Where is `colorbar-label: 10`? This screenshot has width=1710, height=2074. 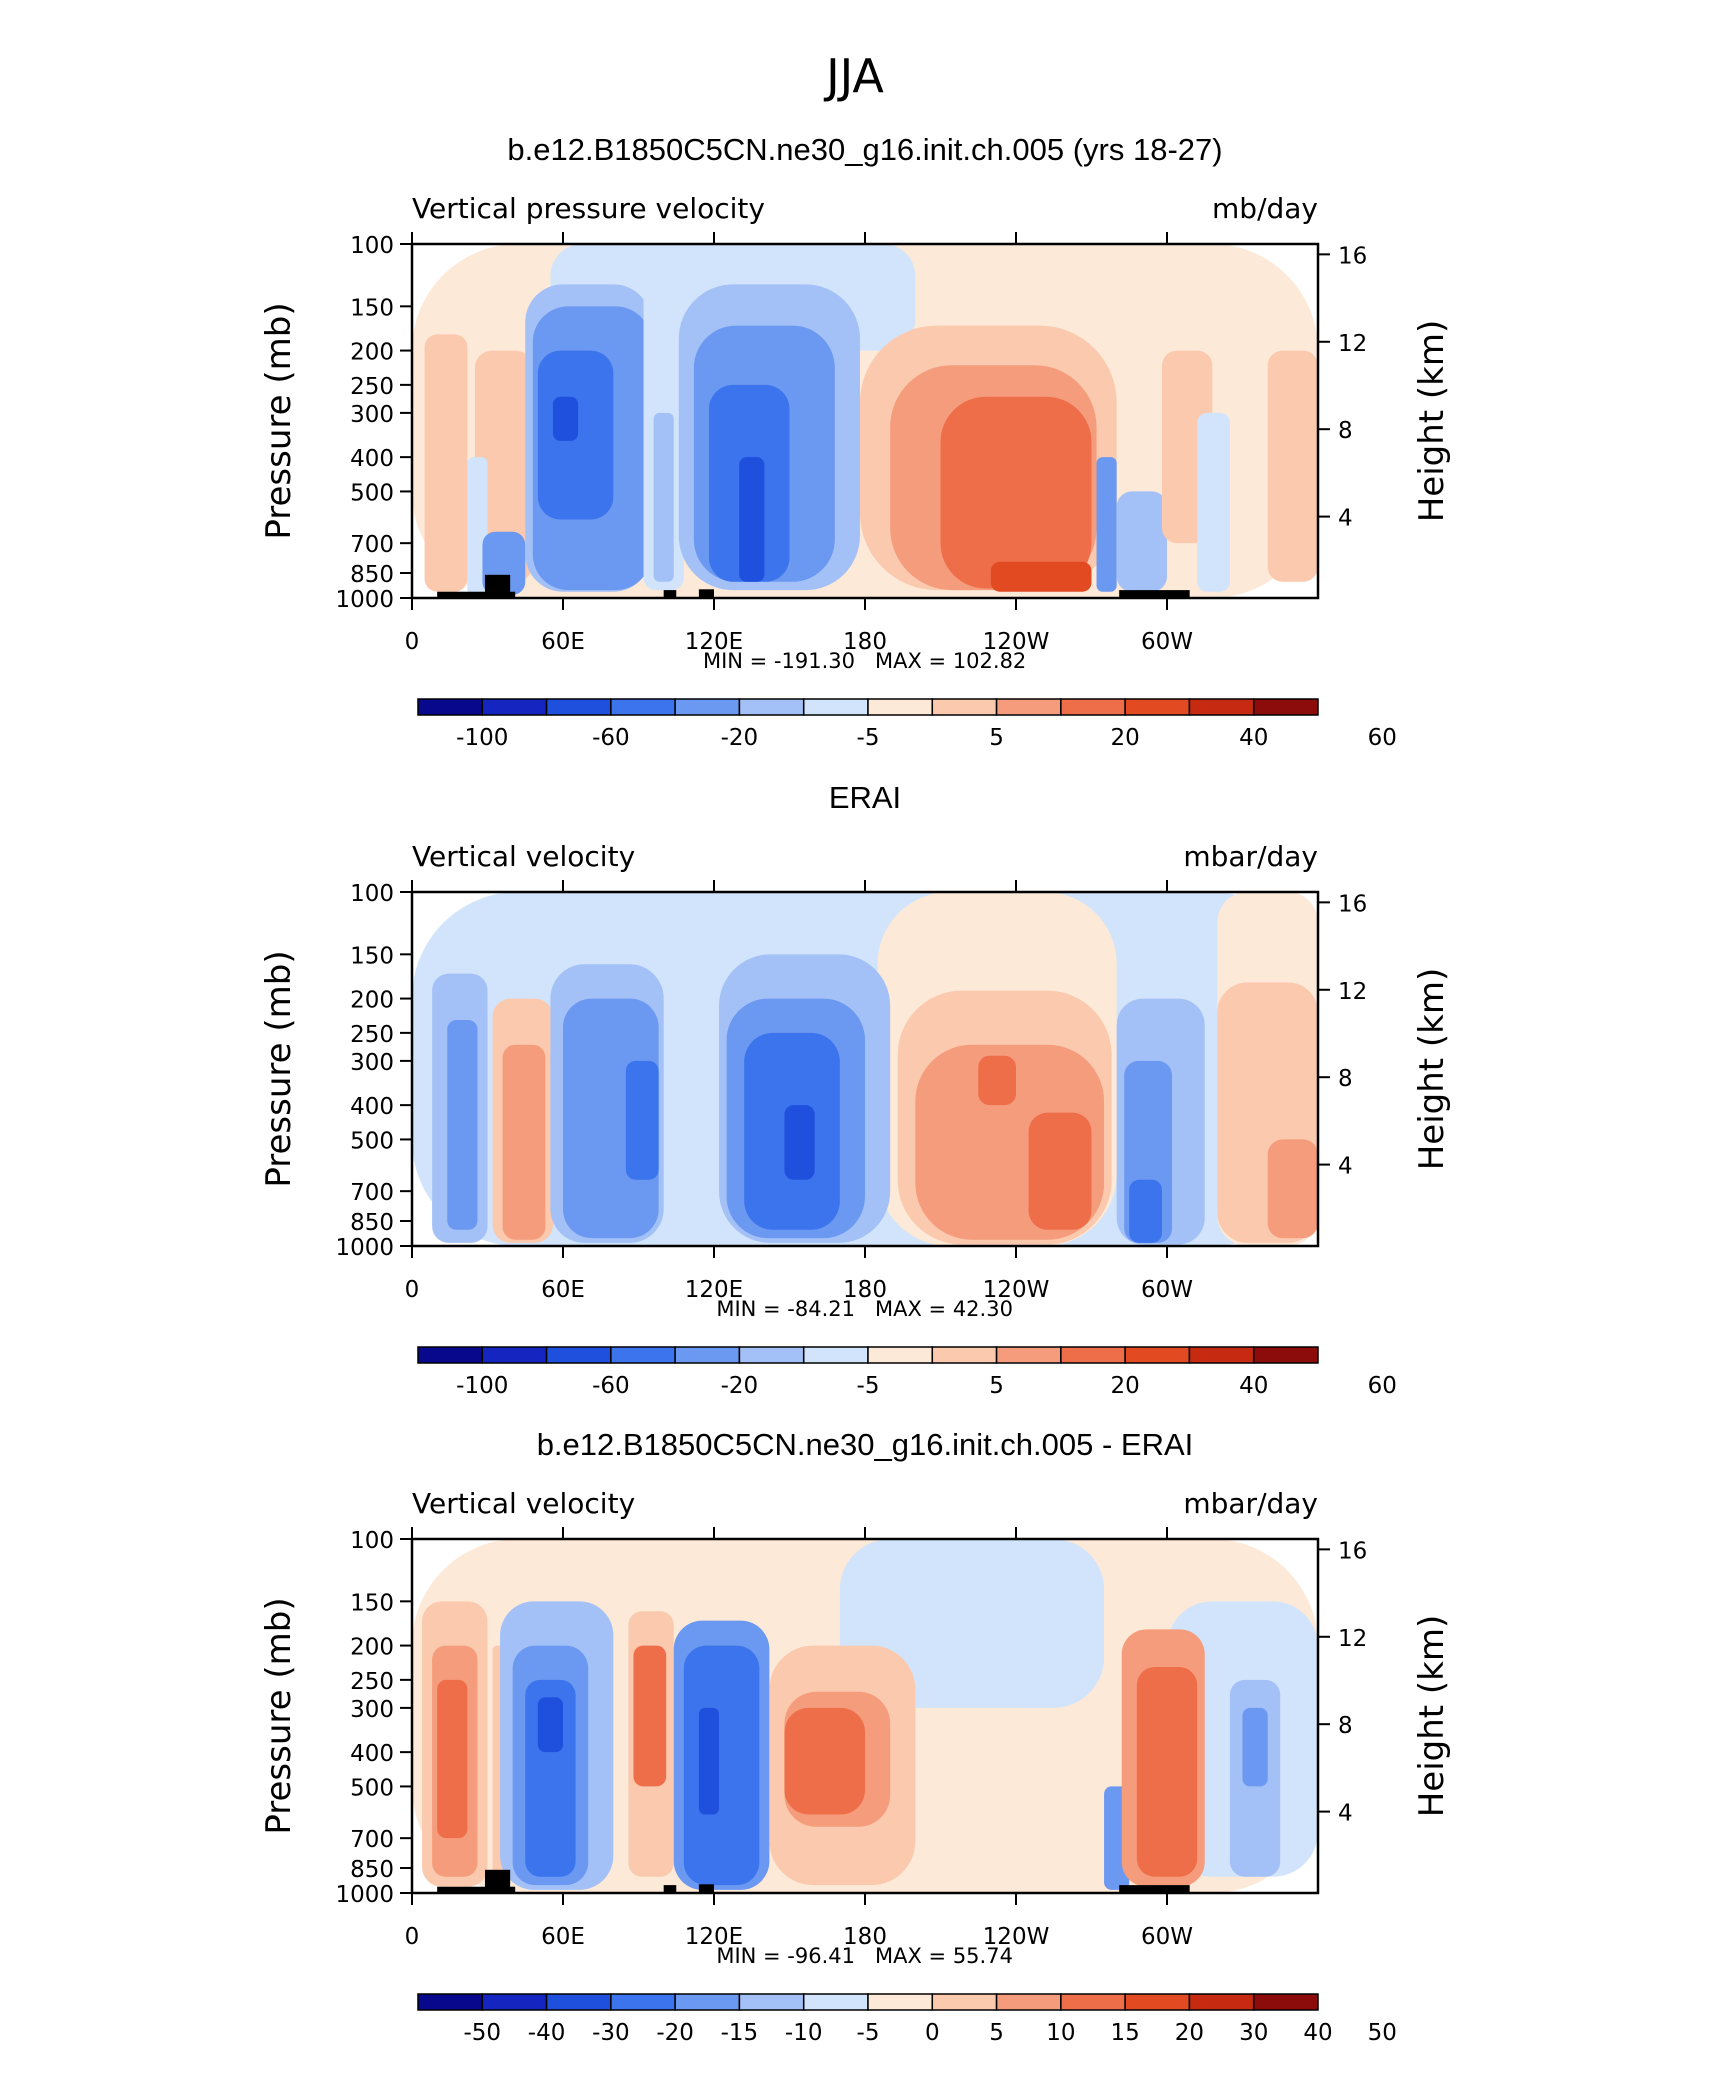
colorbar-label: 10 is located at coordinates (1060, 2033).